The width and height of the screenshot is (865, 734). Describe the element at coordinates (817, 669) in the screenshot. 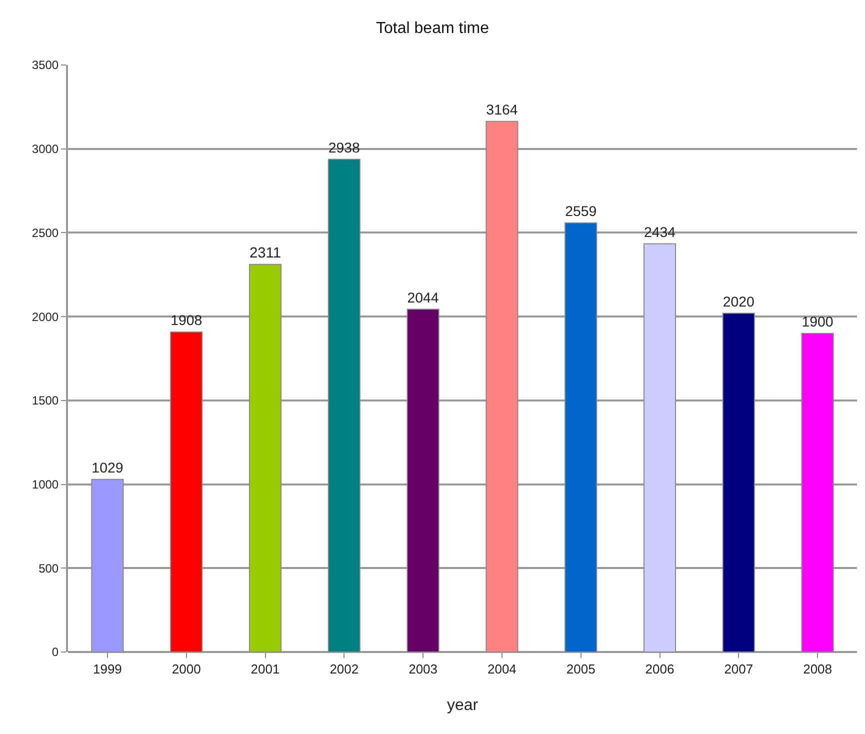

I see `x-tick-label: 2008` at that location.